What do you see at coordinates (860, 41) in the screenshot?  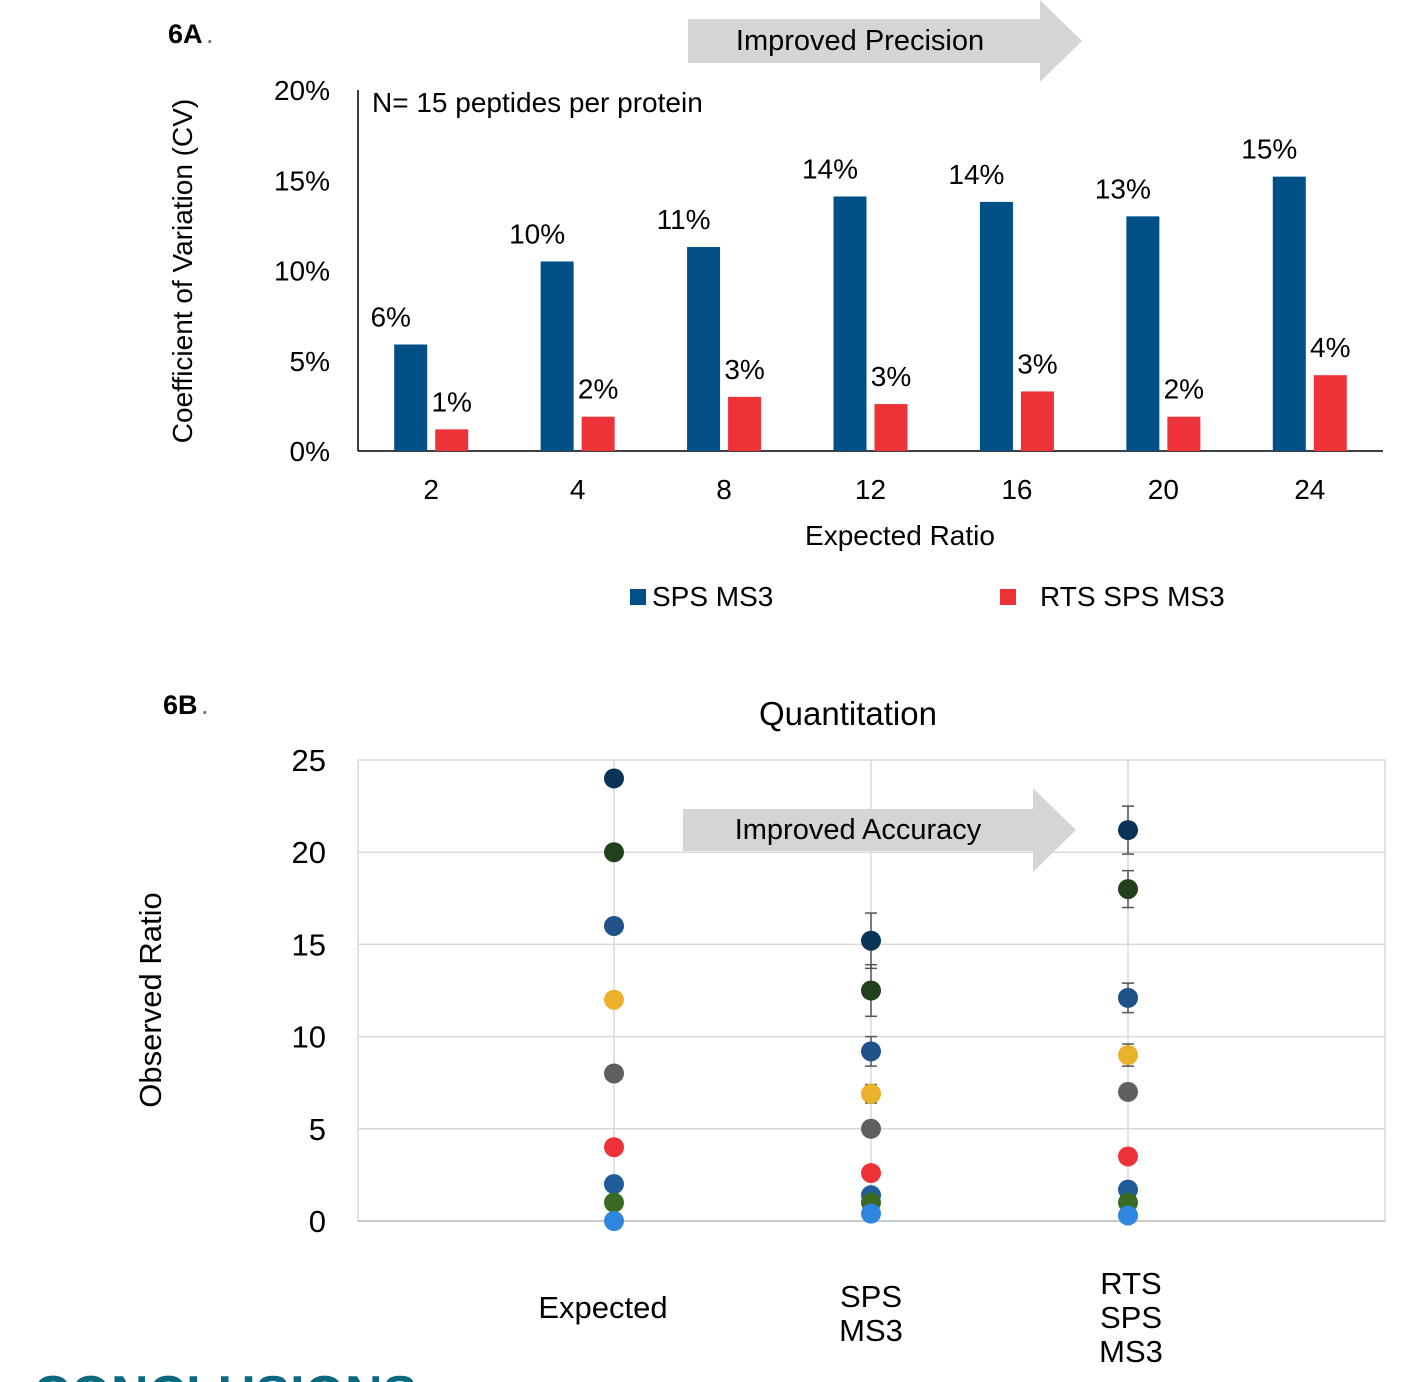 I see `improved-precision-label: Improved Precision` at bounding box center [860, 41].